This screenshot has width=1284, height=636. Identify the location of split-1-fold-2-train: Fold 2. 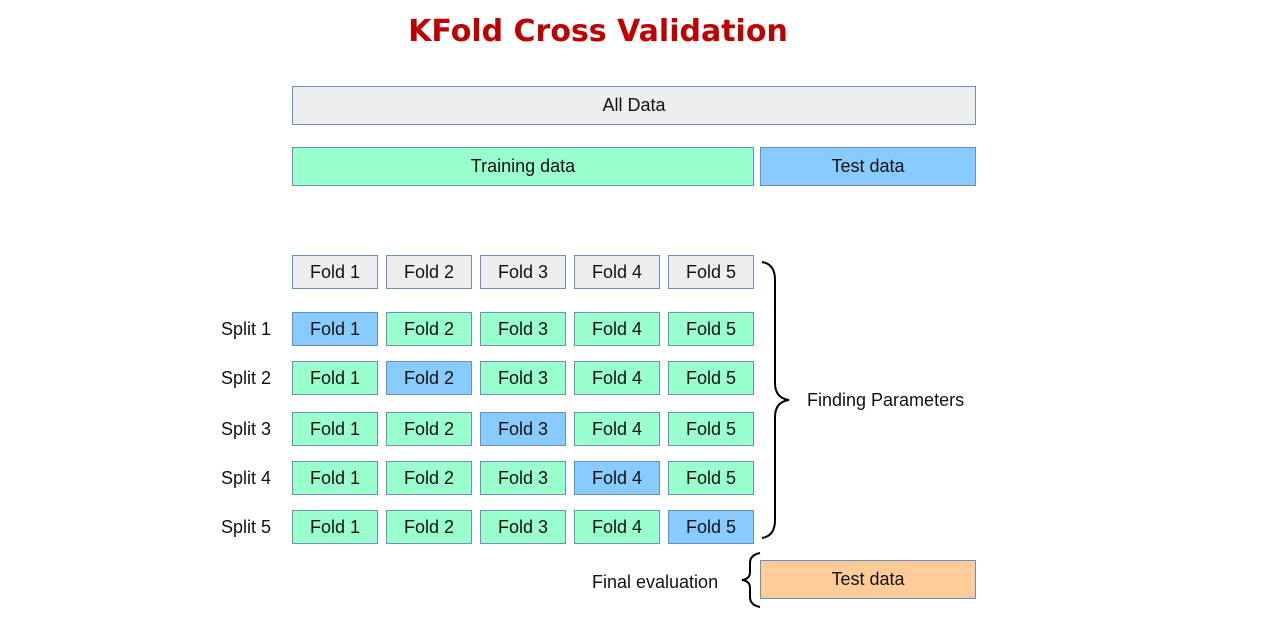
(429, 329).